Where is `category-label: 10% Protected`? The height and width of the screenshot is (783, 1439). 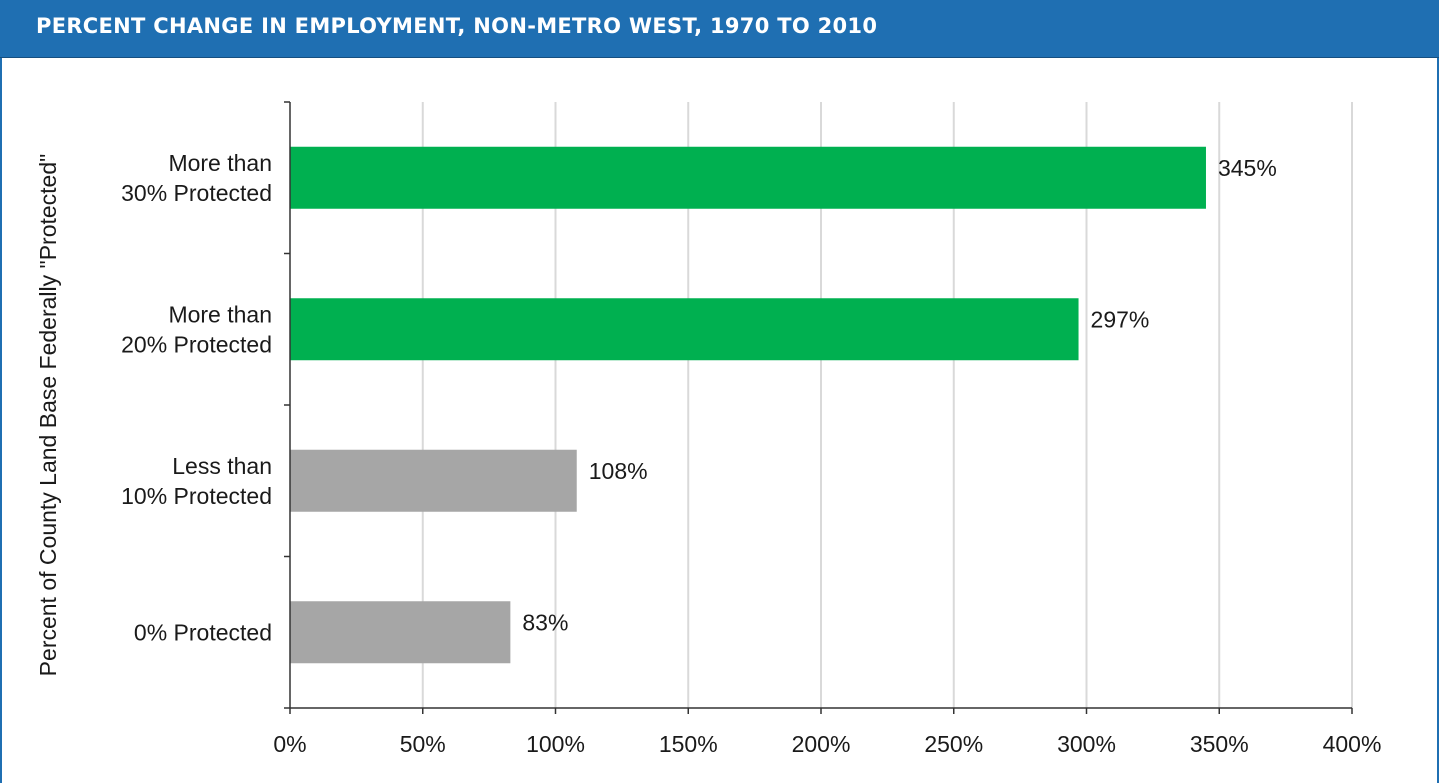 category-label: 10% Protected is located at coordinates (196, 496).